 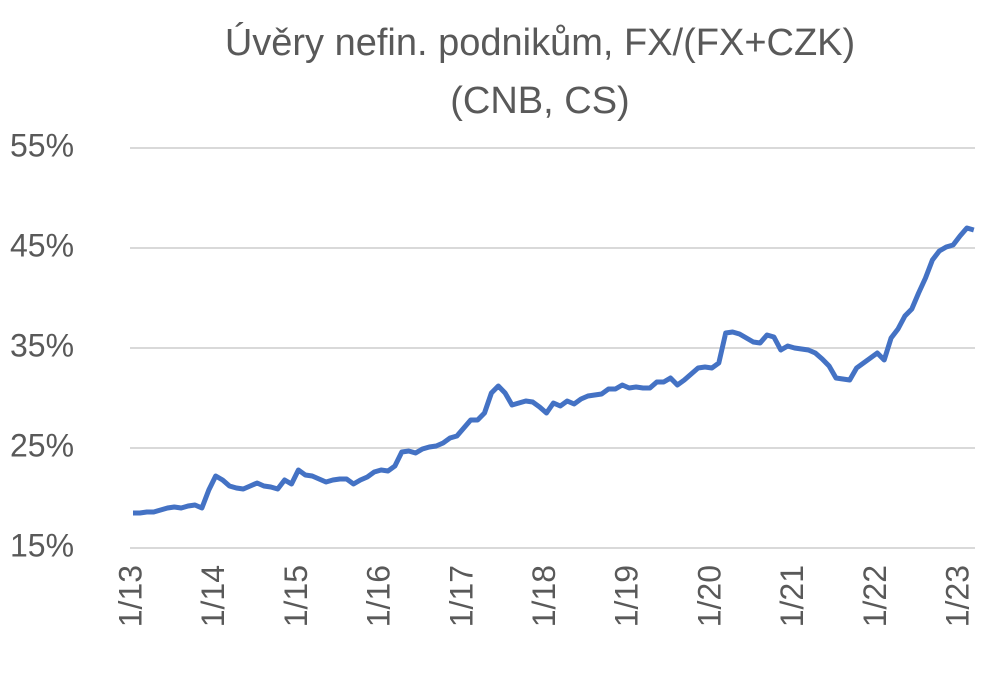 What do you see at coordinates (540, 42) in the screenshot?
I see `chart-title: Úvěry nefin. podnikům, FX/(FX+CZK)` at bounding box center [540, 42].